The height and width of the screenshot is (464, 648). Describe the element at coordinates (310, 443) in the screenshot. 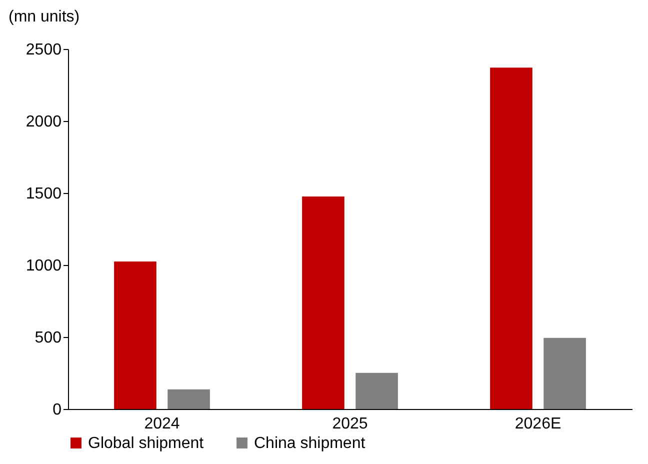

I see `legend-label: China shipment` at that location.